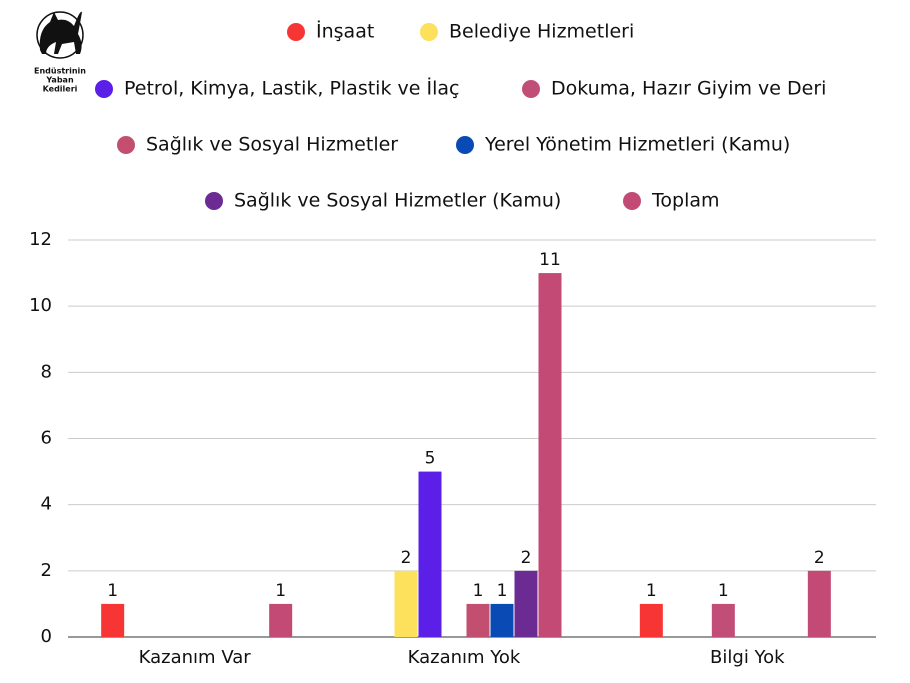  What do you see at coordinates (747, 657) in the screenshot?
I see `x-tick-label: Bilgi Yok` at bounding box center [747, 657].